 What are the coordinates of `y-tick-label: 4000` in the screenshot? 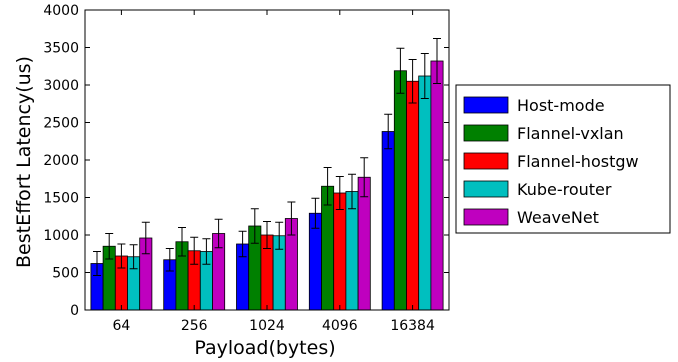 It's located at (61, 11).